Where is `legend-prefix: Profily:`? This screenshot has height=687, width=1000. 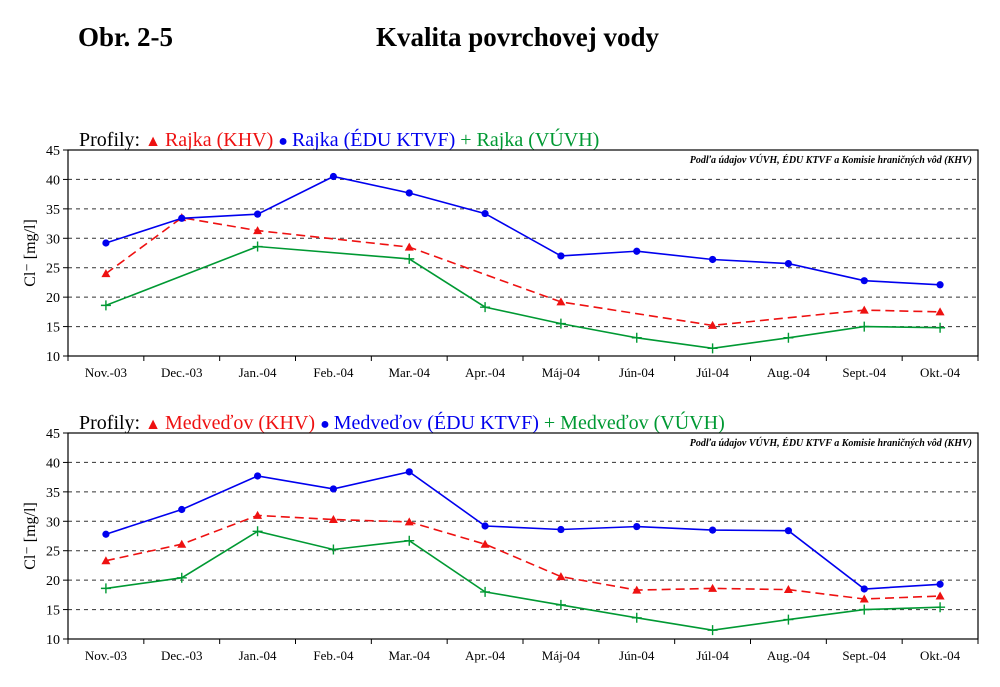 legend-prefix: Profily: is located at coordinates (112, 140).